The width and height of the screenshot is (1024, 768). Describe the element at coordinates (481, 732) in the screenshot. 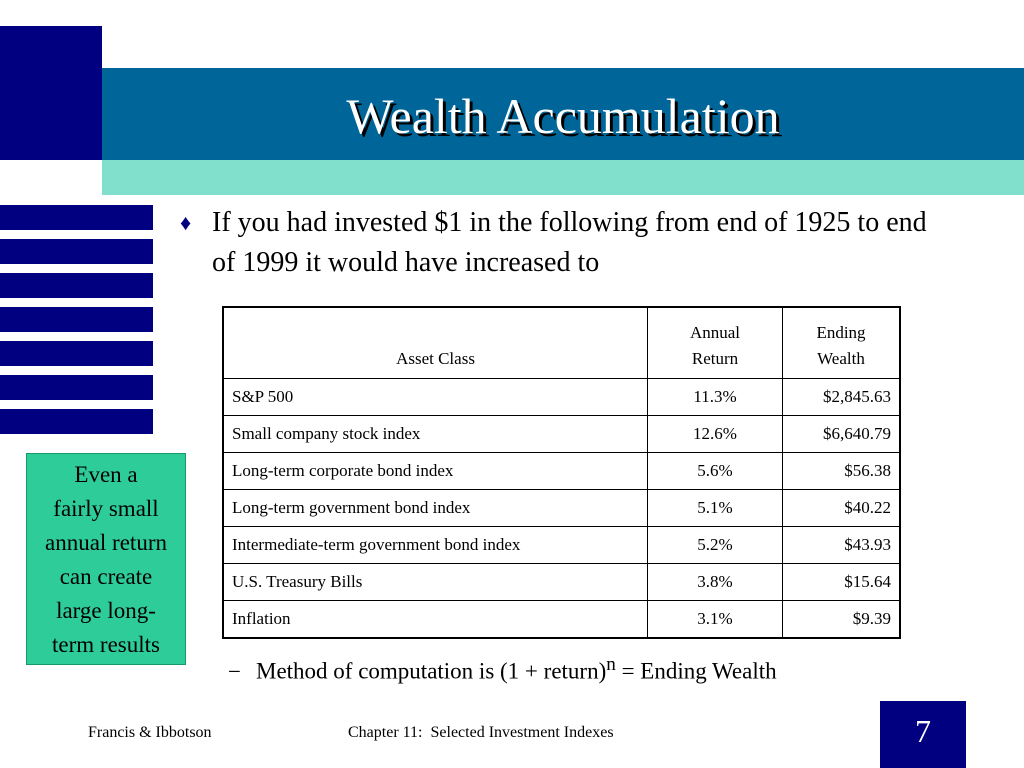

I see `footer-chapter: Chapter 11: Selected Investment Indexes` at that location.